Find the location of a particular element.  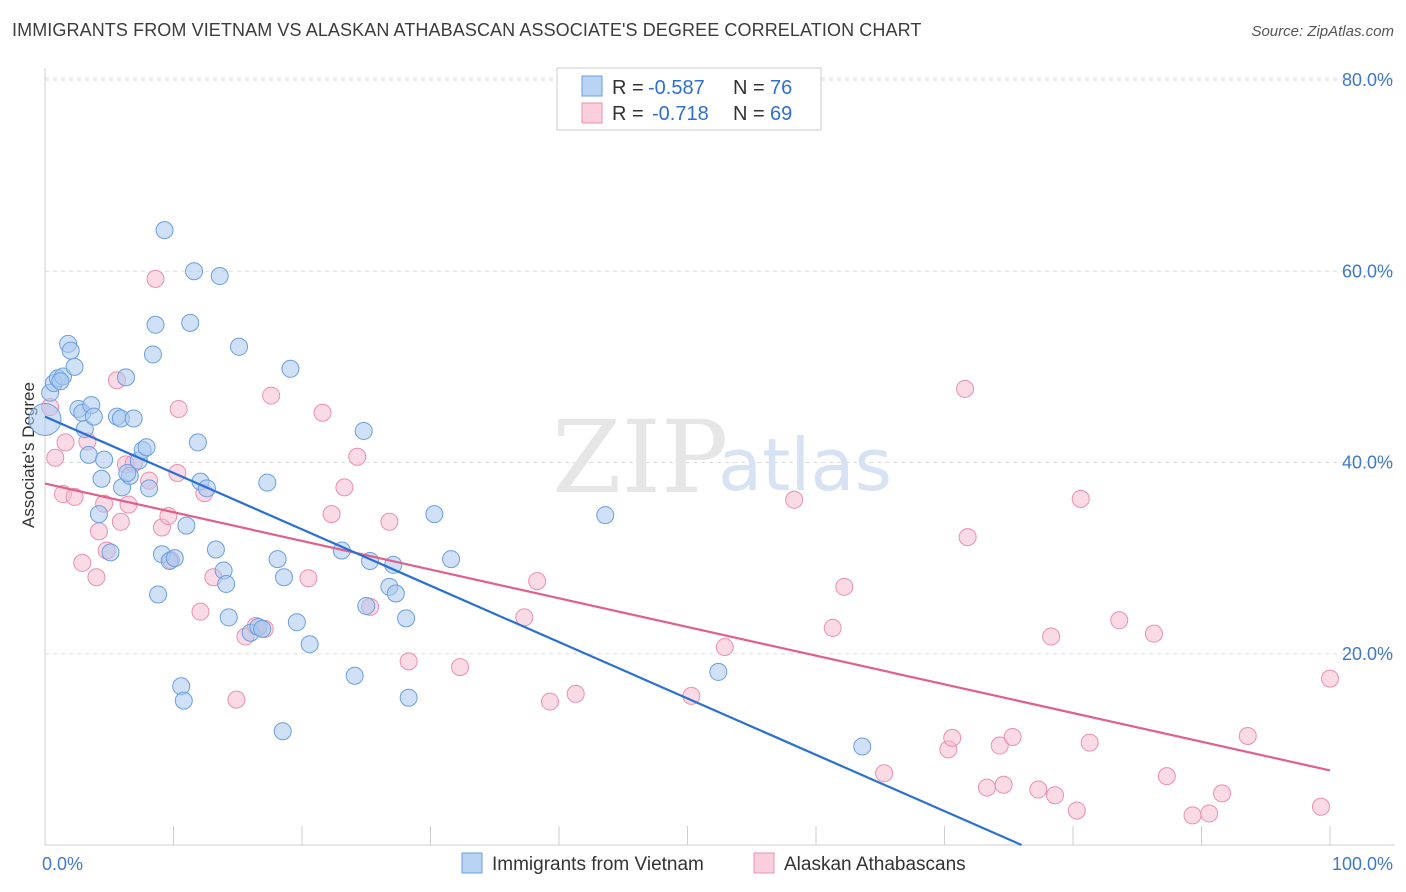

bottom-legend-label-blue: Immigrants from Vietnam is located at coordinates (598, 864).